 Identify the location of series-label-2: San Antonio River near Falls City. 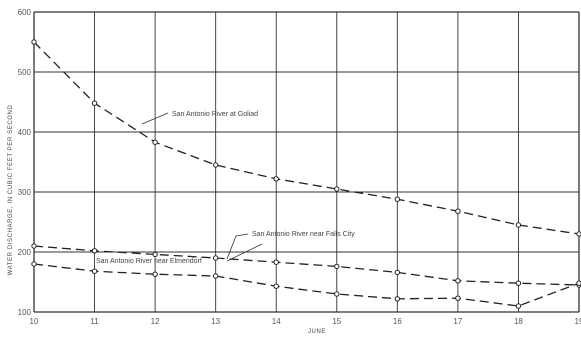
(303, 234).